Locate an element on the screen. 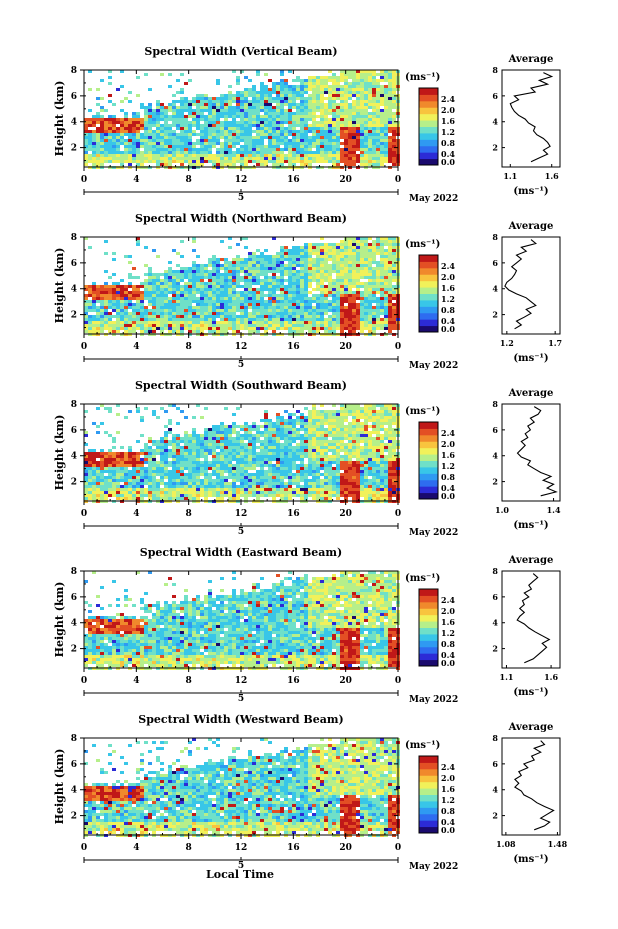 This screenshot has width=618, height=929. colorbar-frame is located at coordinates (428, 293).